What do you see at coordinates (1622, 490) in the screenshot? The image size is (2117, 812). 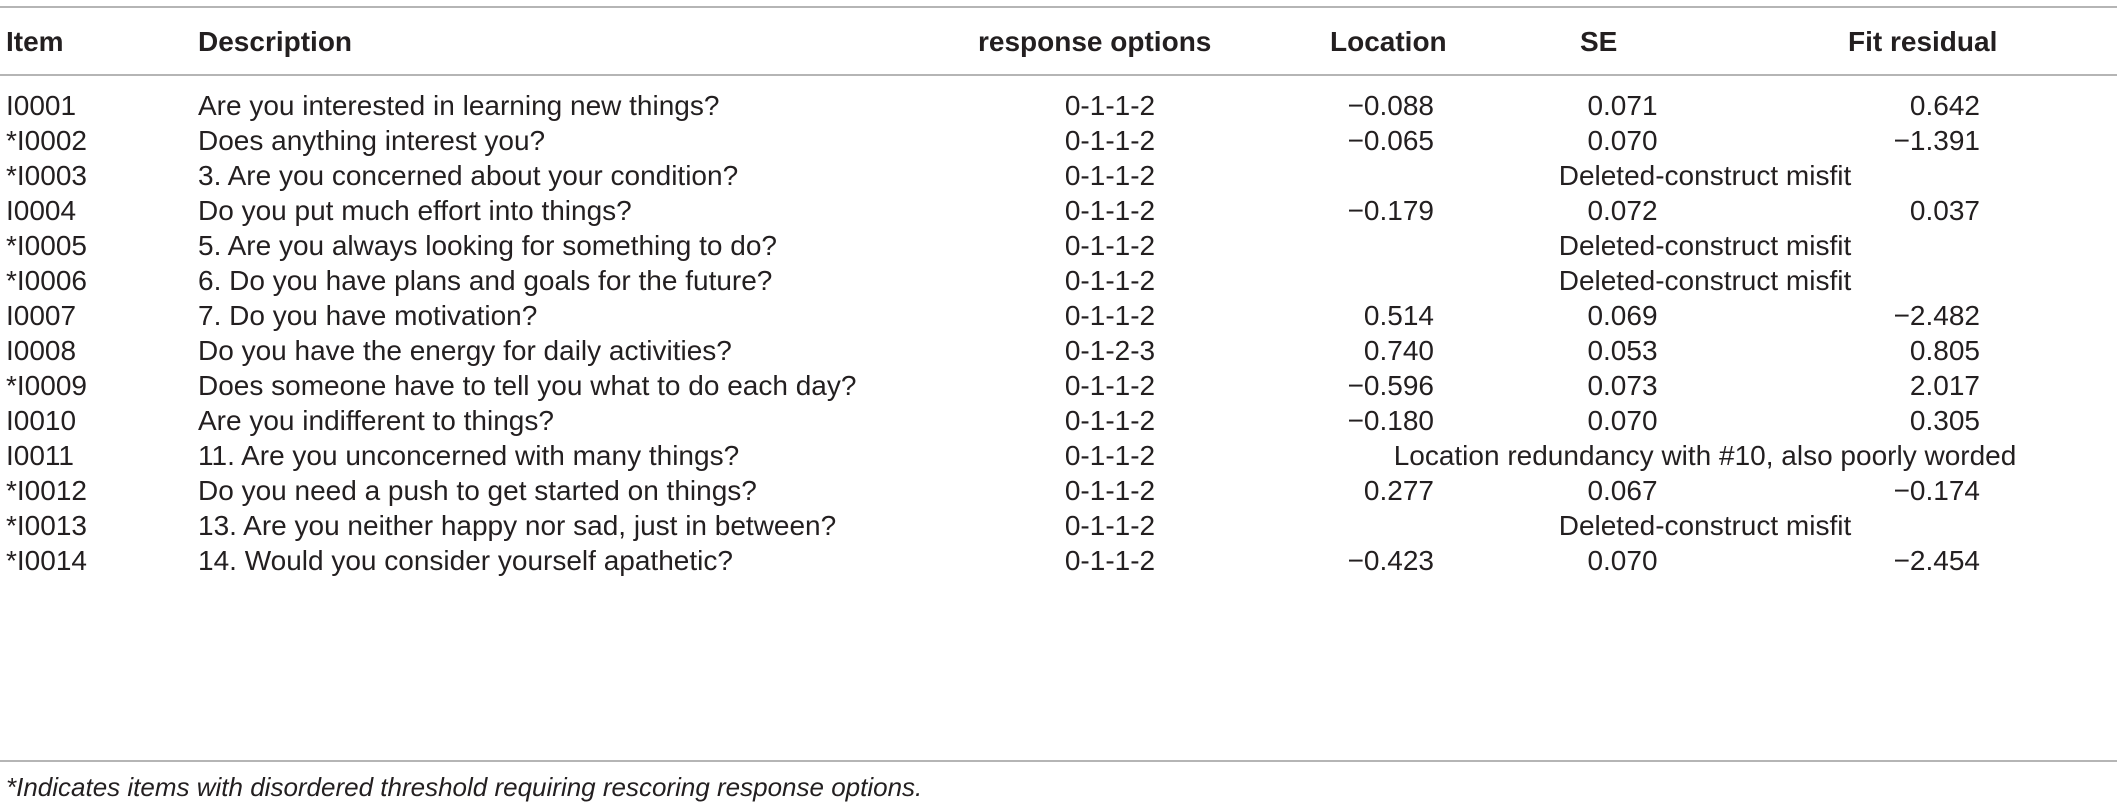 I see `cell-se: 0.067` at bounding box center [1622, 490].